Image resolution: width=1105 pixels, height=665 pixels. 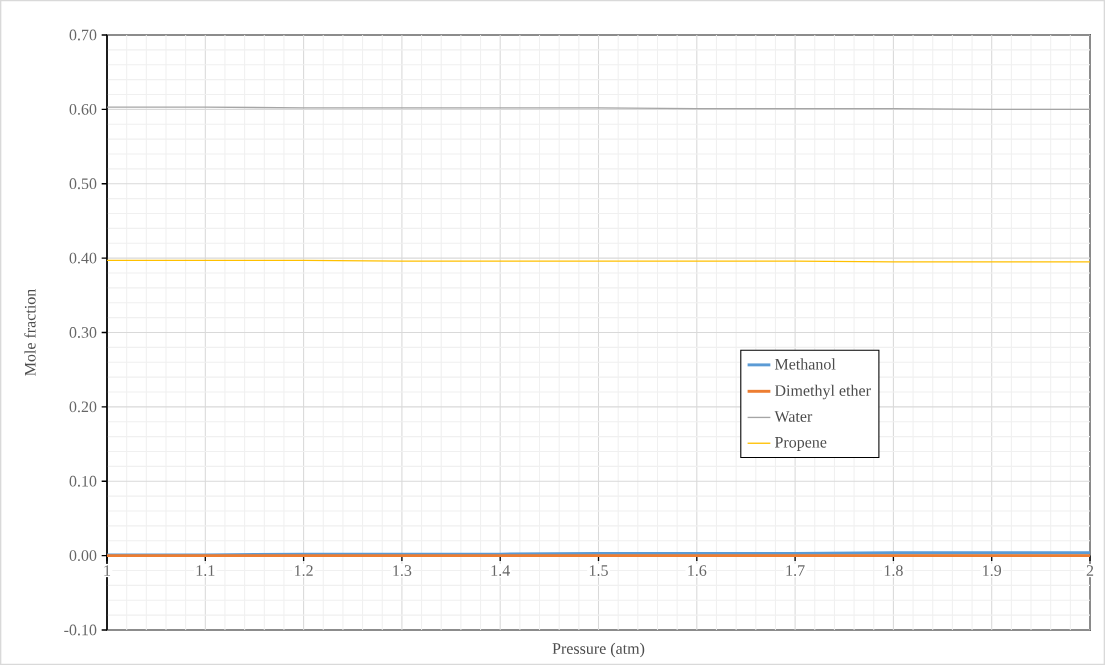 What do you see at coordinates (822, 392) in the screenshot?
I see `legend-label: Dimethyl ether` at bounding box center [822, 392].